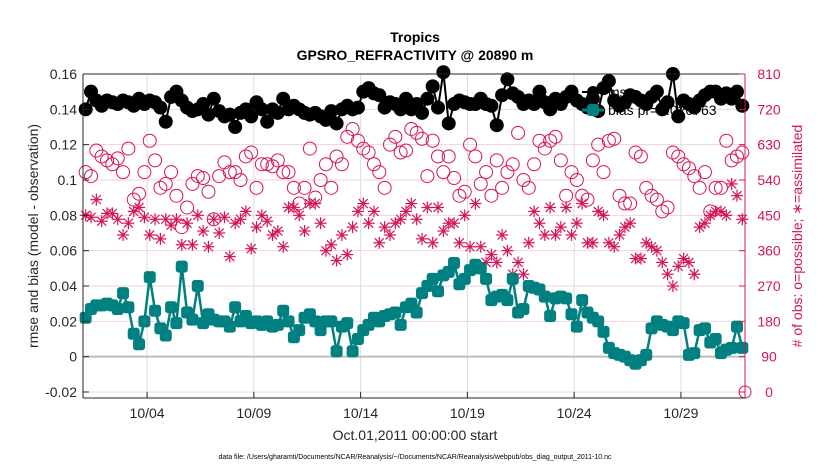 The image size is (830, 470). What do you see at coordinates (360, 413) in the screenshot?
I see `x-tick-label: 10/14` at bounding box center [360, 413].